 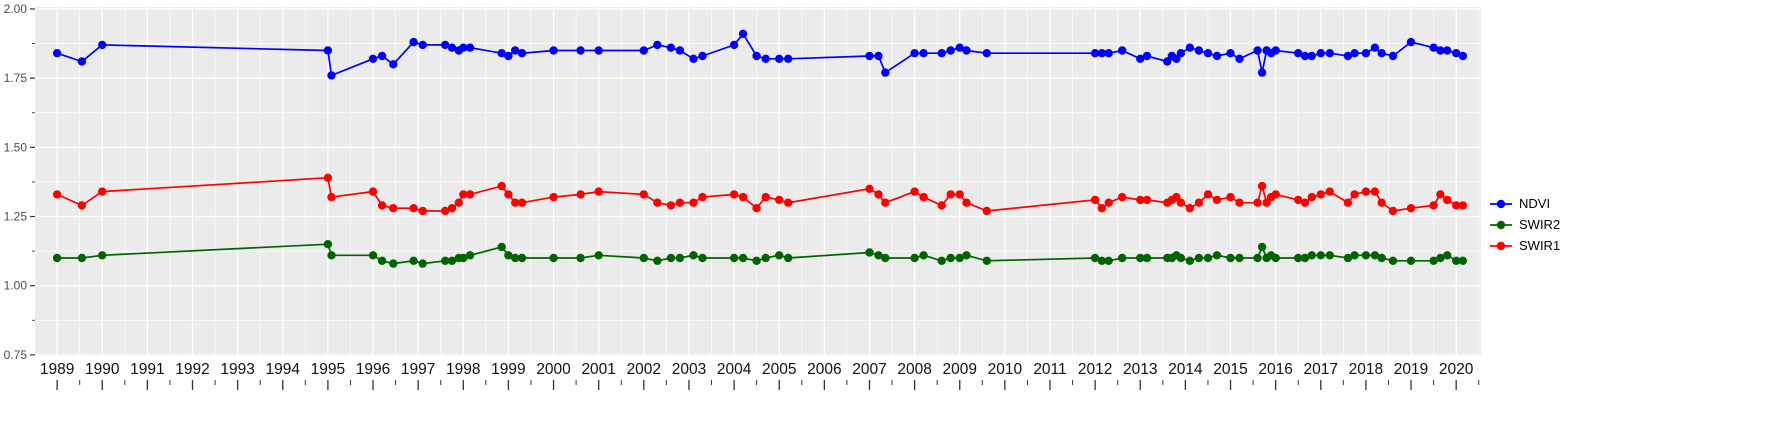 What do you see at coordinates (779, 369) in the screenshot?
I see `x-axis-tick-label: 2005` at bounding box center [779, 369].